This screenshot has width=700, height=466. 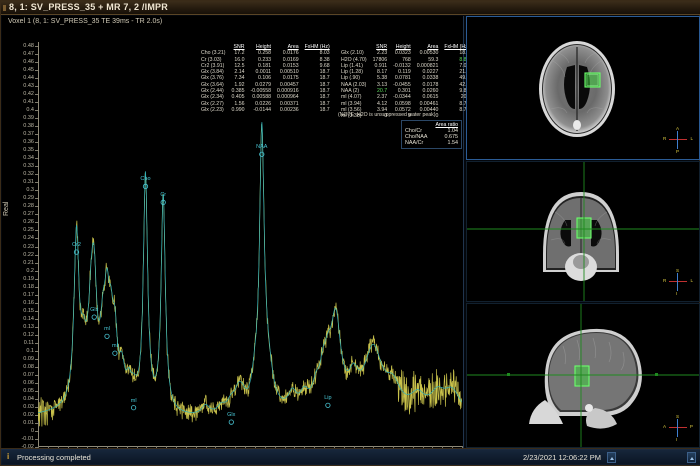 I want to click on y-axis-tick-label: 0.25, so click(x=28, y=230).